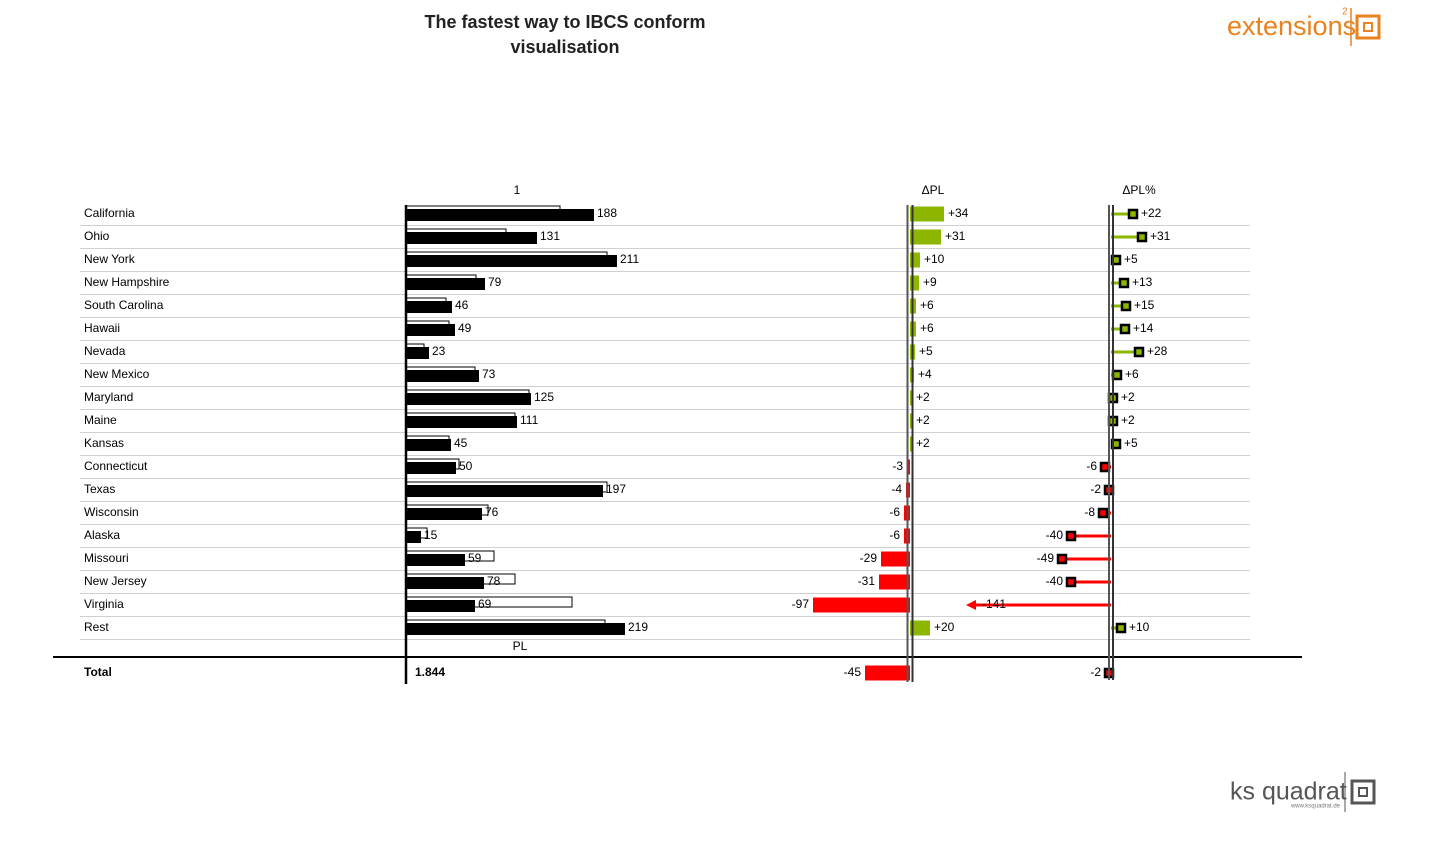 The width and height of the screenshot is (1453, 845). I want to click on value-label: -4, so click(896, 489).